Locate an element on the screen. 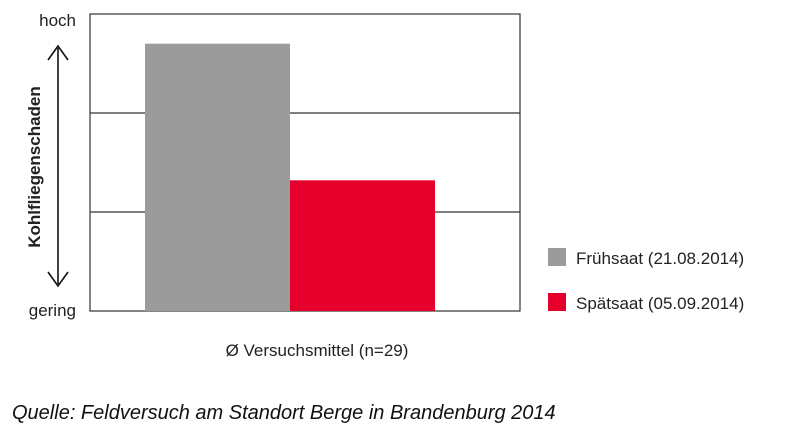 This screenshot has width=800, height=439. y-bottom-label: gering is located at coordinates (52, 310).